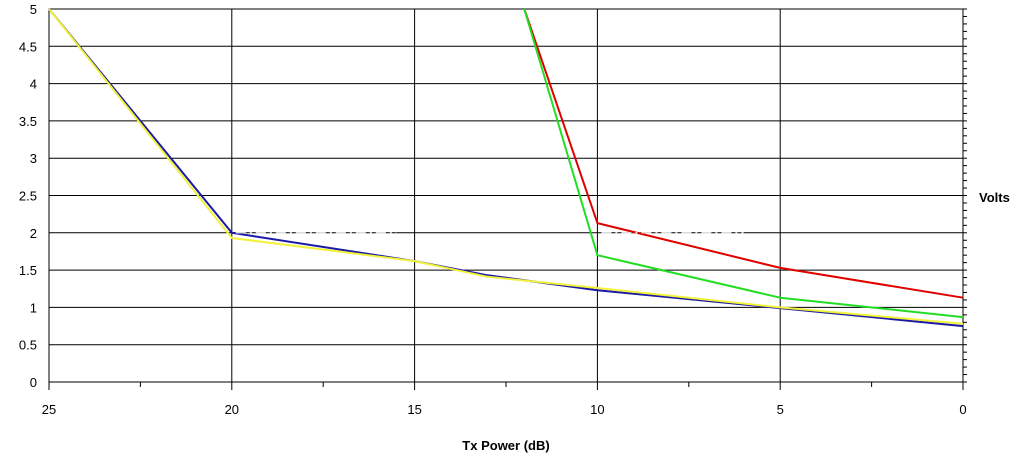 The height and width of the screenshot is (459, 1024). Describe the element at coordinates (49, 409) in the screenshot. I see `x-tick-label: 25` at that location.